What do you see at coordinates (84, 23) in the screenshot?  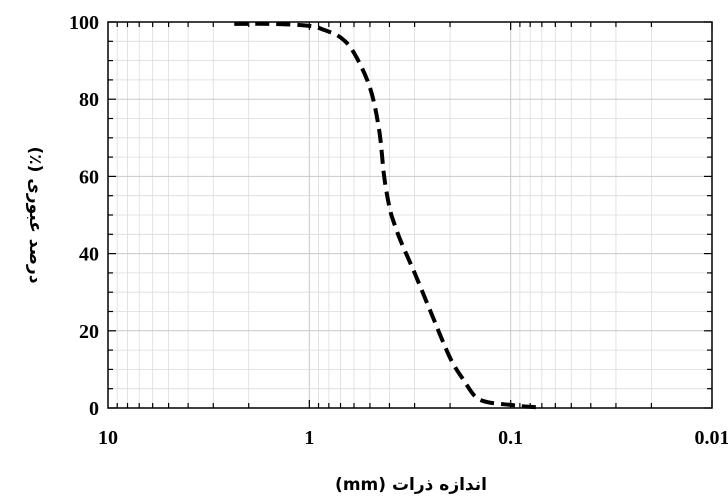 I see `y-tick-label: 100` at bounding box center [84, 23].